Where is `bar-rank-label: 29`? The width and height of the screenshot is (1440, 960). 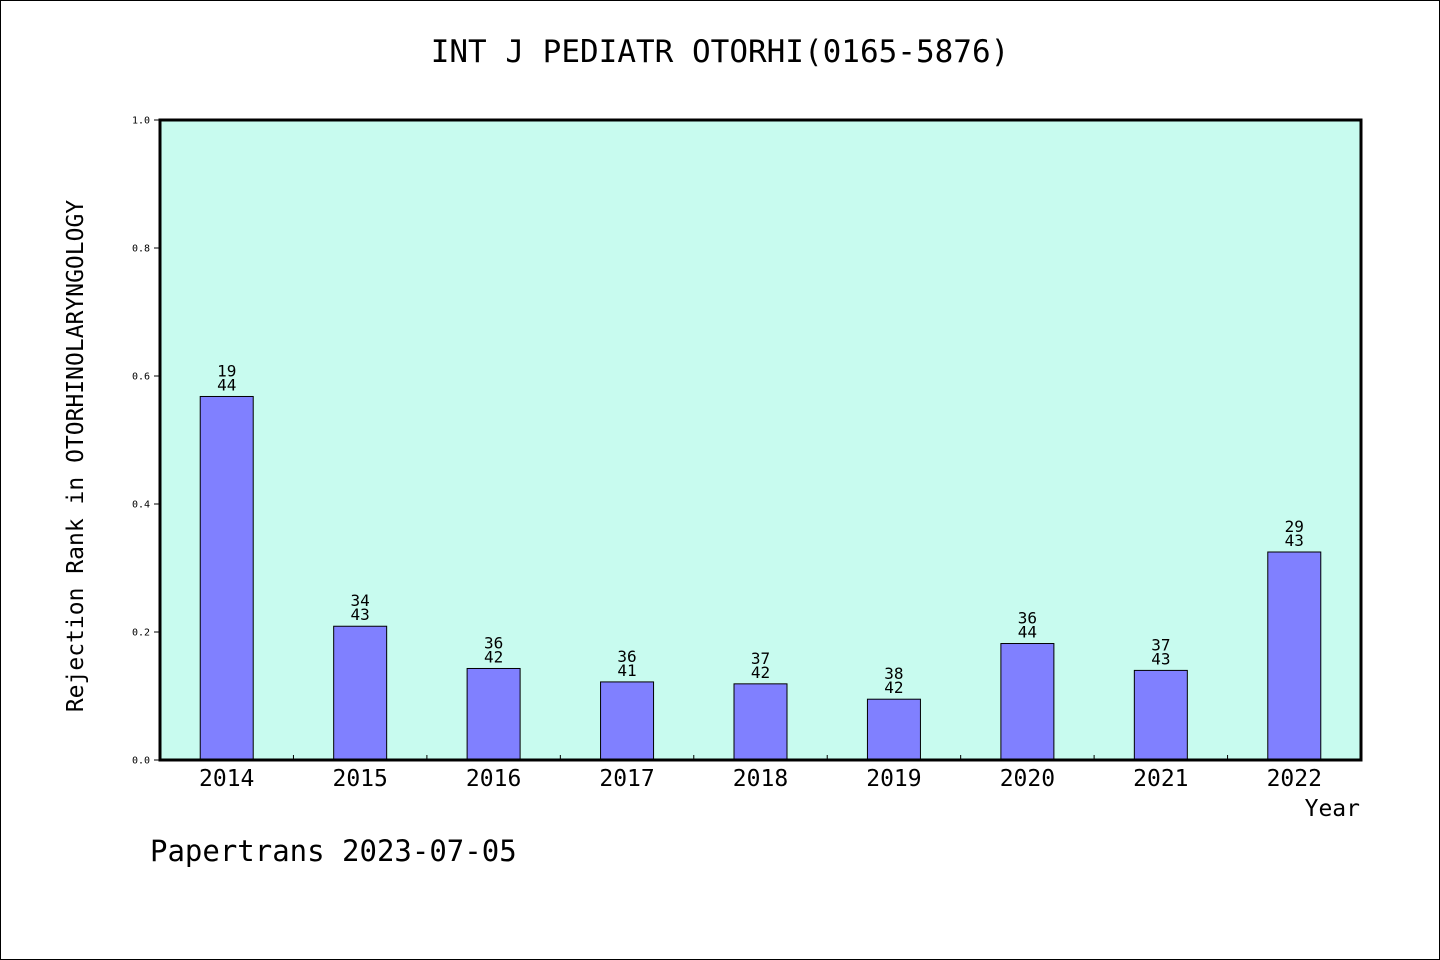
bar-rank-label: 29 is located at coordinates (1294, 526).